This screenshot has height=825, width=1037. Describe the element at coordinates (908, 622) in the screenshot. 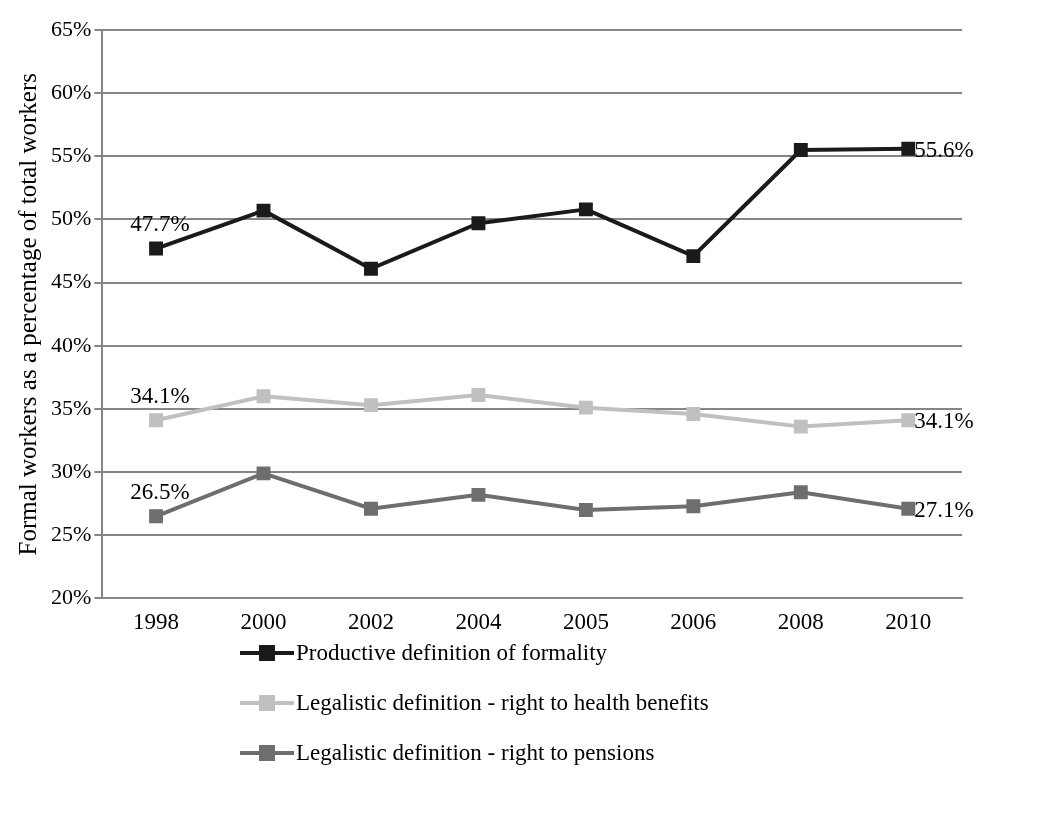

I see `x-tick-label: 2010` at that location.